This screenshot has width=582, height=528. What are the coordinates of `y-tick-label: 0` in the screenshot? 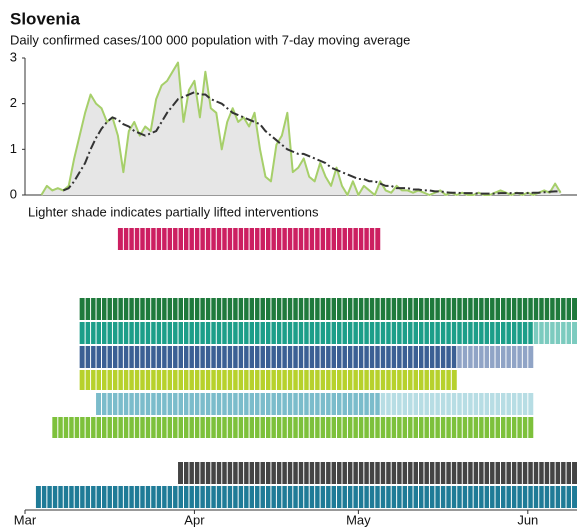 It's located at (13, 193).